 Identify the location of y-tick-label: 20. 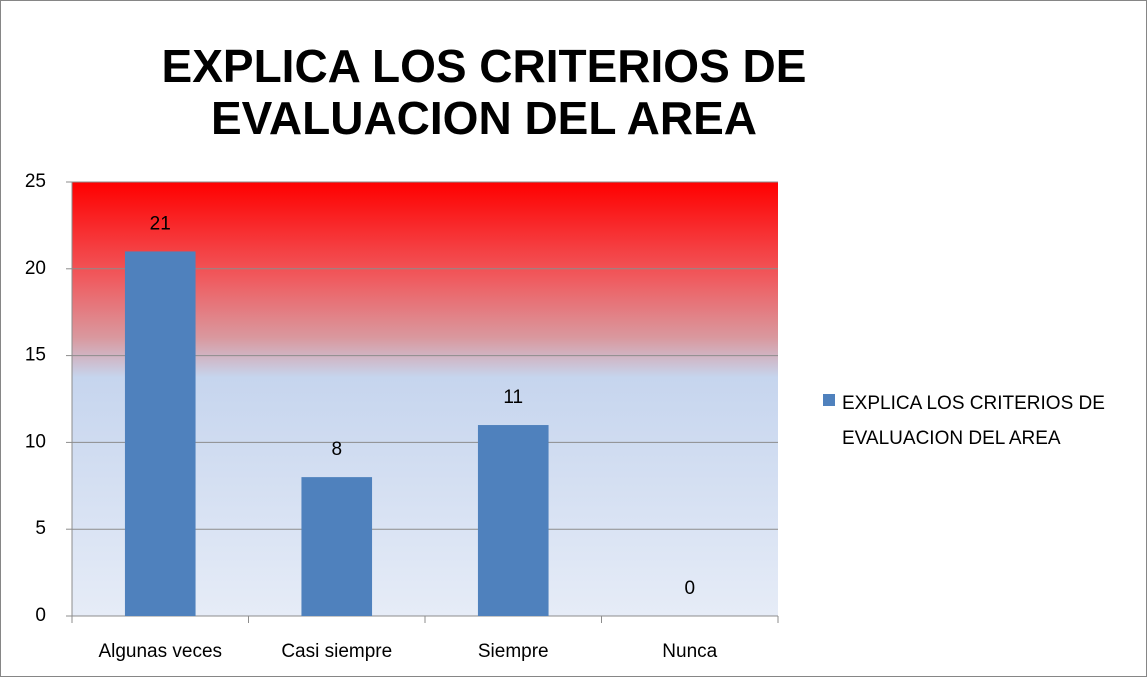
(35, 268).